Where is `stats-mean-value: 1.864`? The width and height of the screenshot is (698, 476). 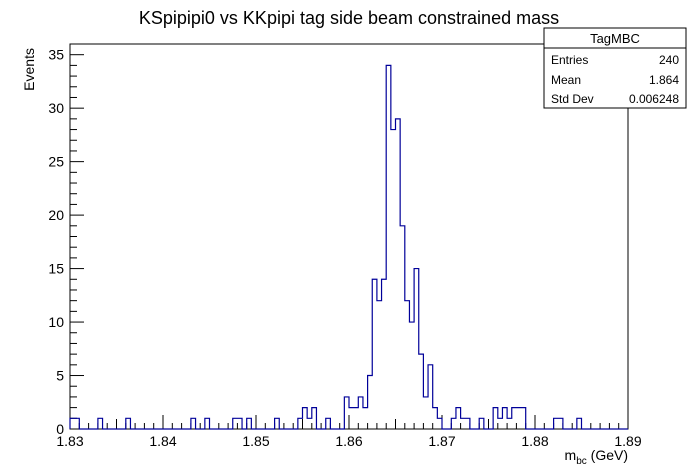 stats-mean-value: 1.864 is located at coordinates (664, 80).